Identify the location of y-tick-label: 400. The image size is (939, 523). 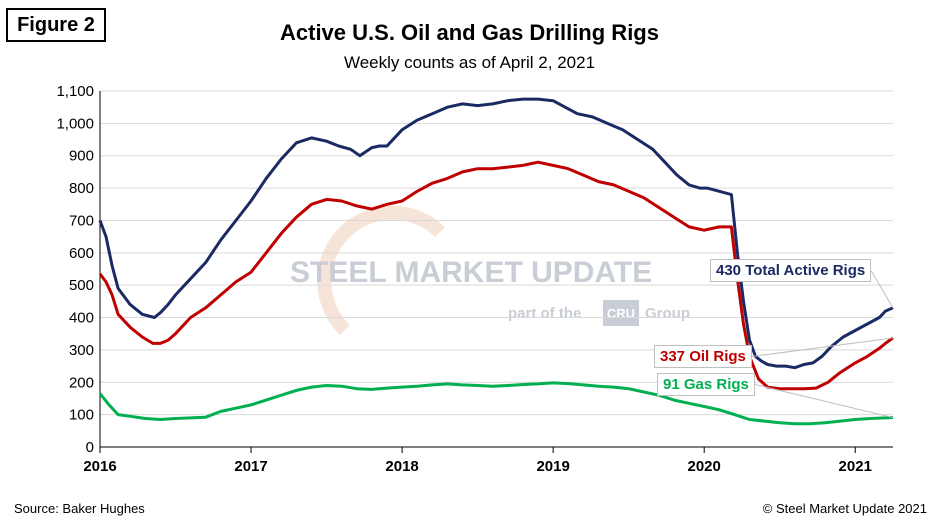
(81, 318).